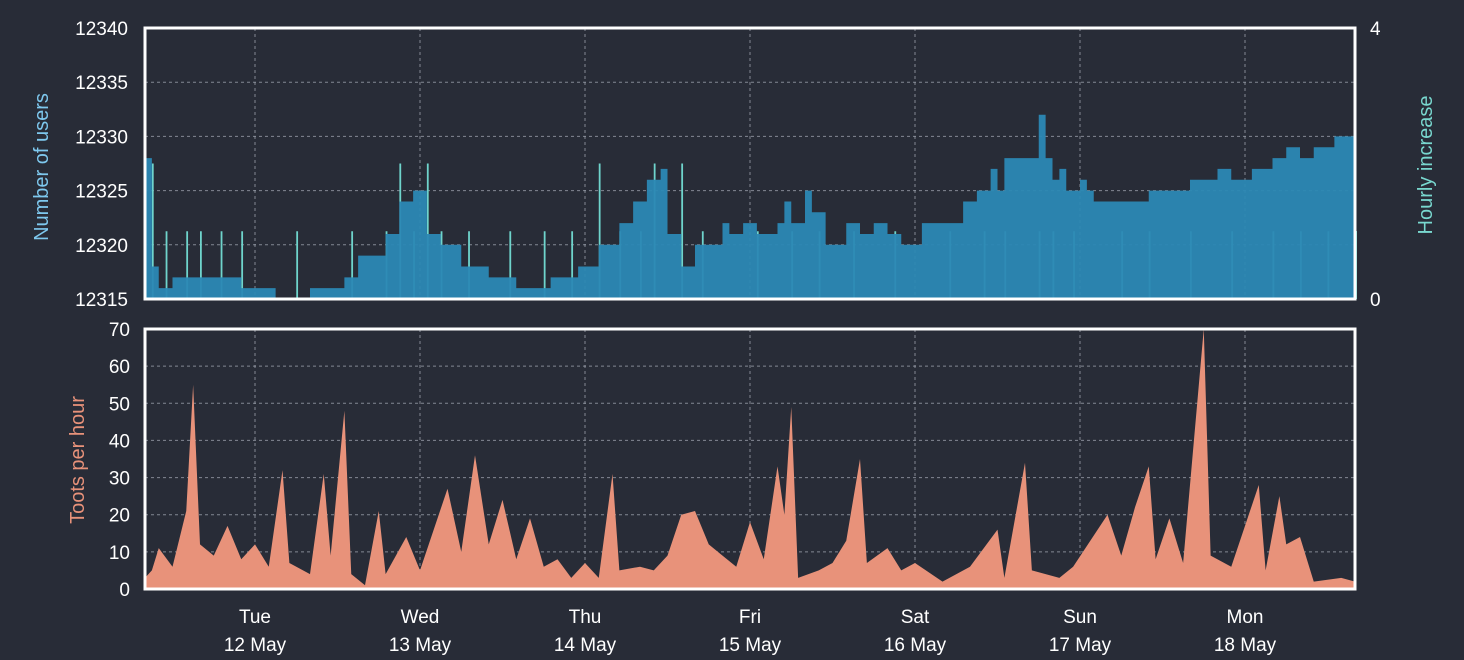  Describe the element at coordinates (1375, 29) in the screenshot. I see `y2-tick-label: 4` at that location.